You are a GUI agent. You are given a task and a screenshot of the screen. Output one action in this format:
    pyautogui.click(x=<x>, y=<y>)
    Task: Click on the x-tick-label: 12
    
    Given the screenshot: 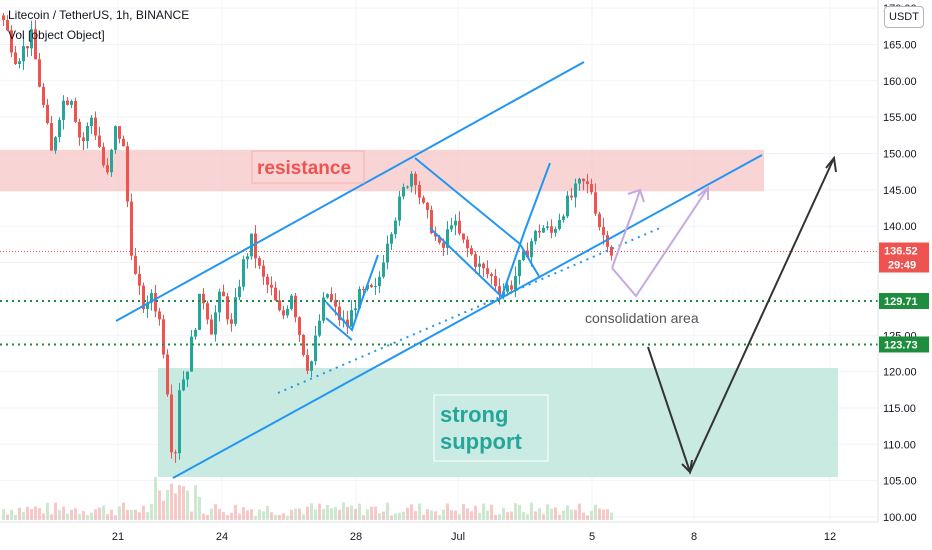 What is the action you would take?
    pyautogui.click(x=830, y=537)
    